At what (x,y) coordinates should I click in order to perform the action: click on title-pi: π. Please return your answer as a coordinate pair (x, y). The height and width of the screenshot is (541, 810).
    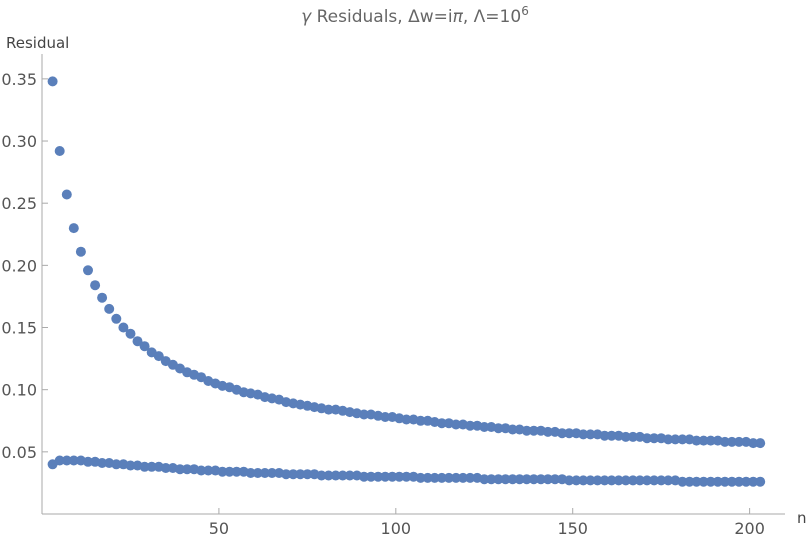
    Looking at the image, I should click on (458, 17).